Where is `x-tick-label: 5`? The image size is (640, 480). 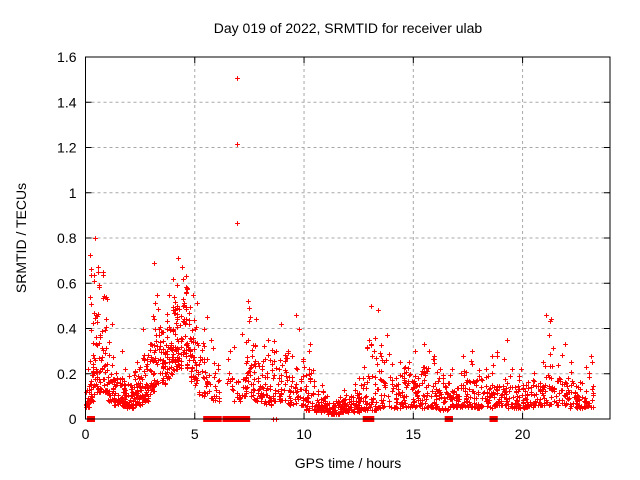
x-tick-label: 5 is located at coordinates (195, 434).